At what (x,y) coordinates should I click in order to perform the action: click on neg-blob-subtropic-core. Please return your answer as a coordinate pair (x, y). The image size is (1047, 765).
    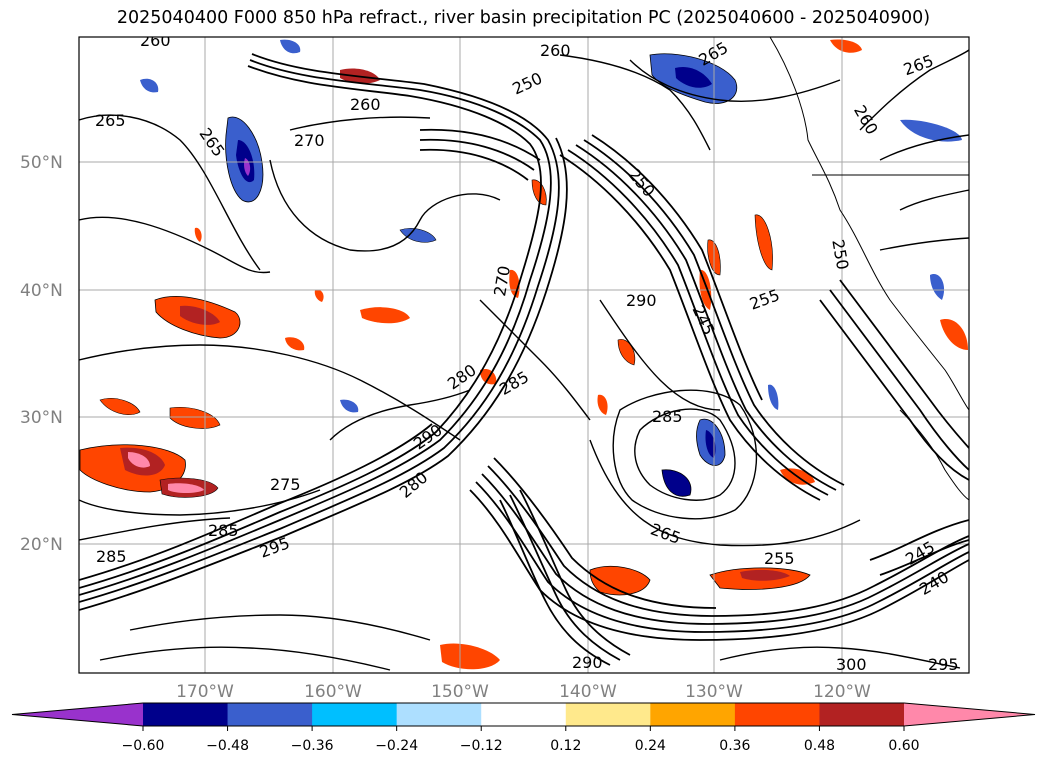
    Looking at the image, I should click on (710, 444).